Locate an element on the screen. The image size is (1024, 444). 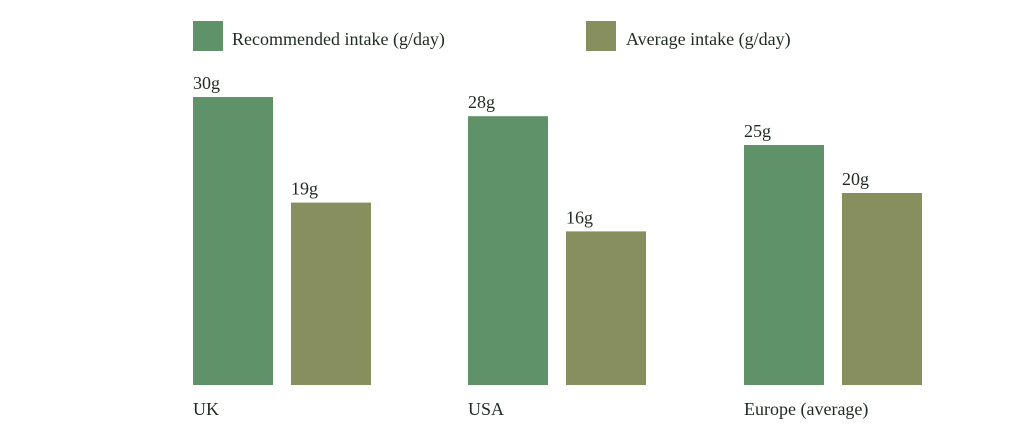
data-label: 20g is located at coordinates (855, 179).